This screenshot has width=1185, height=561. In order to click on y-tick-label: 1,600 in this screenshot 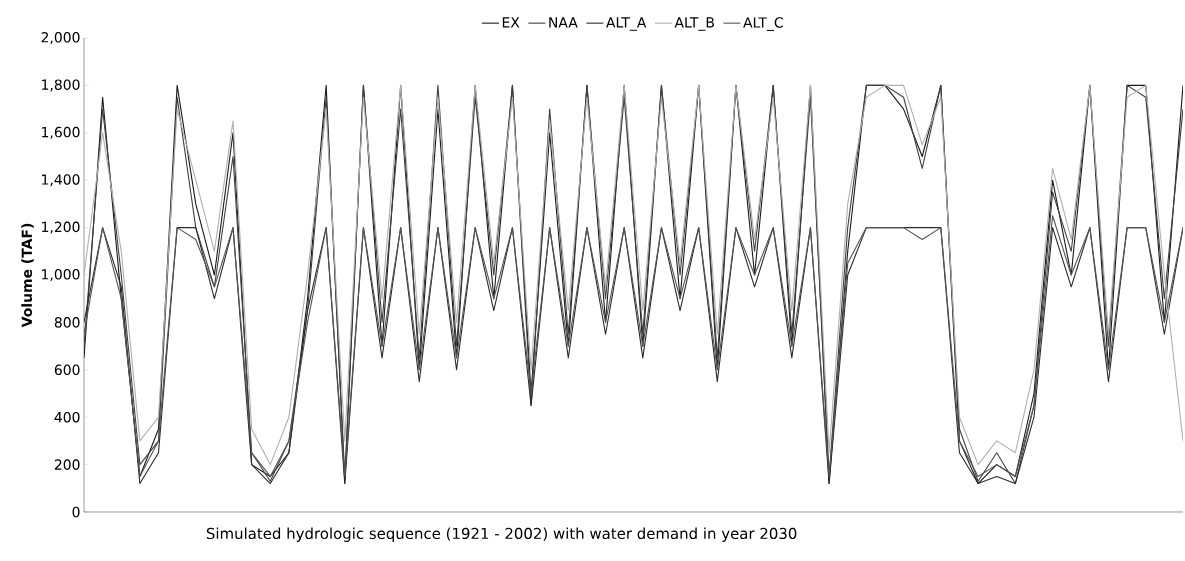, I will do `click(61, 132)`.